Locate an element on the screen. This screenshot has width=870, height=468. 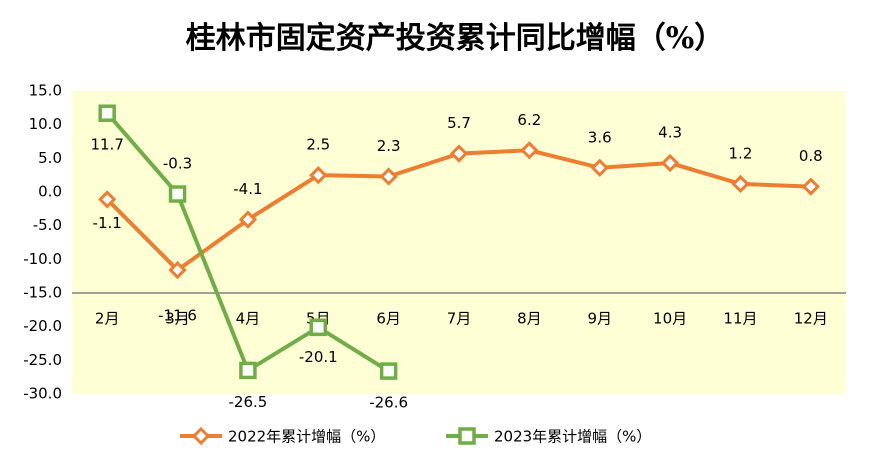
x-tick-label: 10月 is located at coordinates (670, 319).